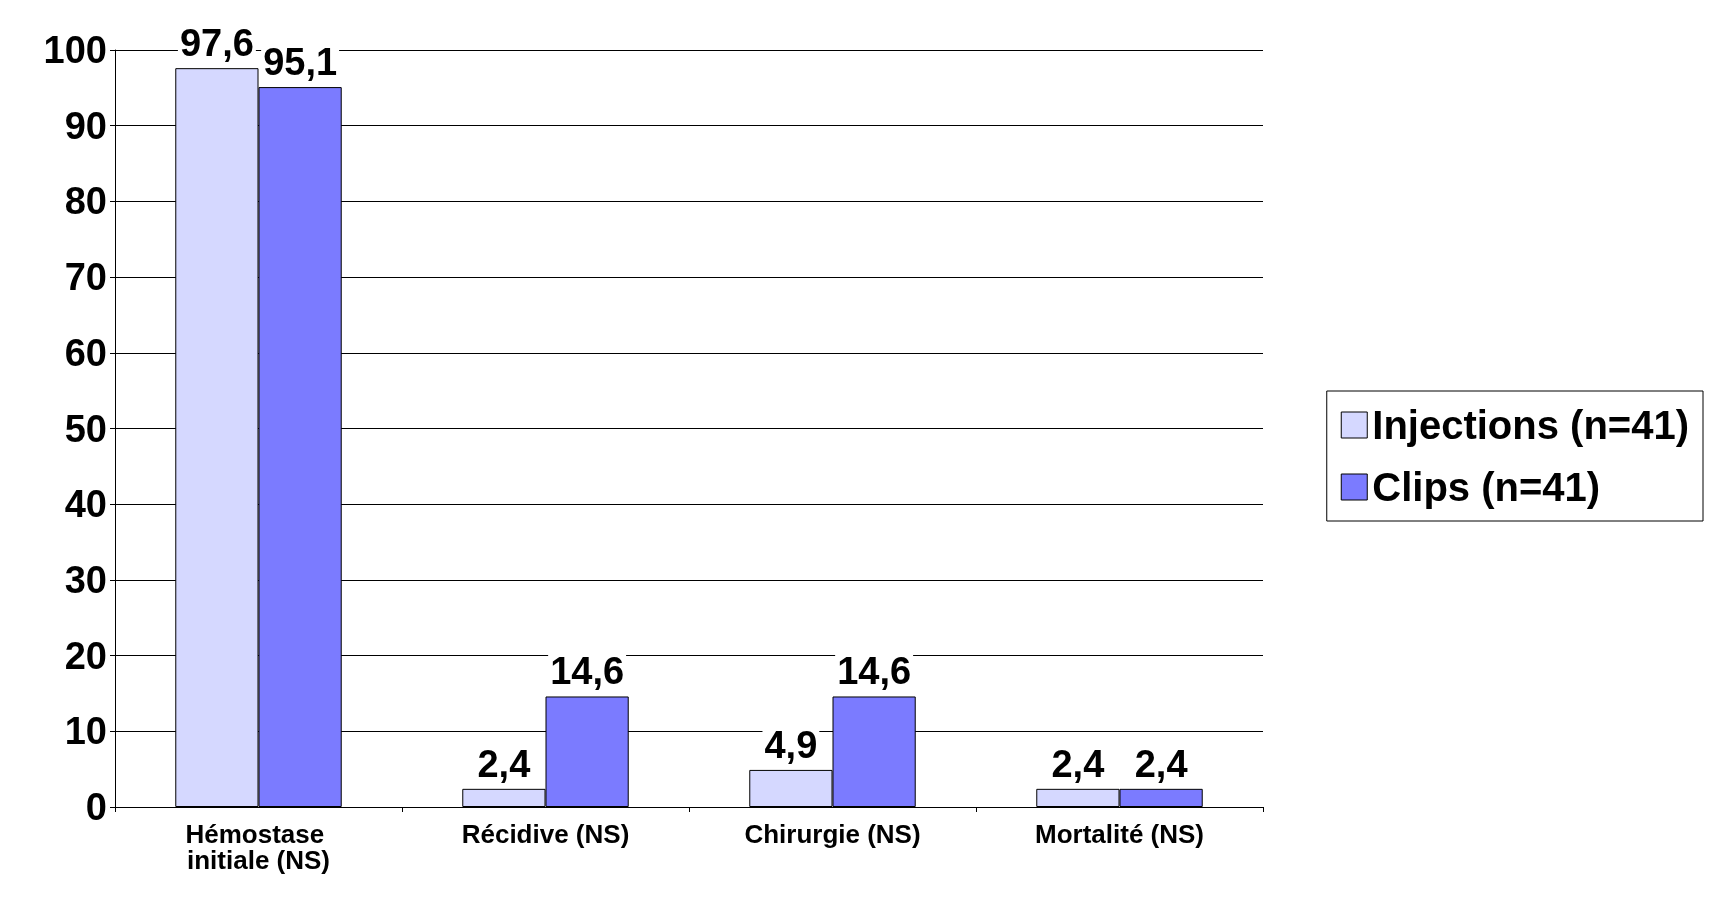  What do you see at coordinates (1486, 487) in the screenshot?
I see `legend-label: Clips (n=41)` at bounding box center [1486, 487].